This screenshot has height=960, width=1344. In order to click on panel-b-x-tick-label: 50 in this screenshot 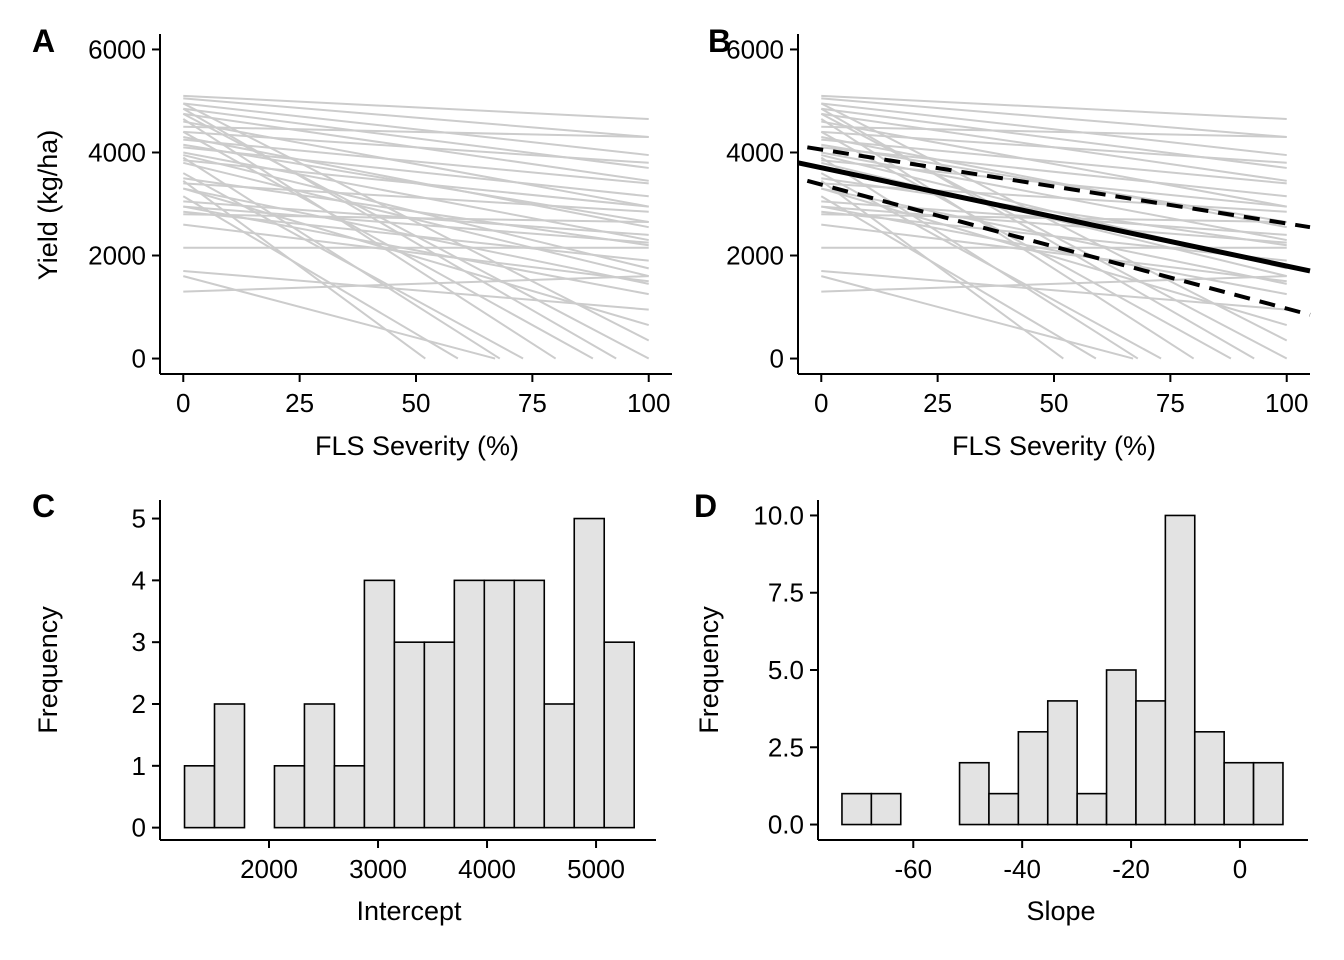, I will do `click(1054, 403)`.